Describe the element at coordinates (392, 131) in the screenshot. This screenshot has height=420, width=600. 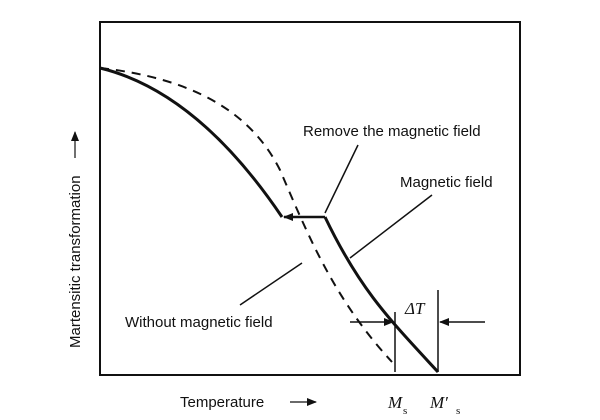
I see `annotation: Remove the magnetic field` at that location.